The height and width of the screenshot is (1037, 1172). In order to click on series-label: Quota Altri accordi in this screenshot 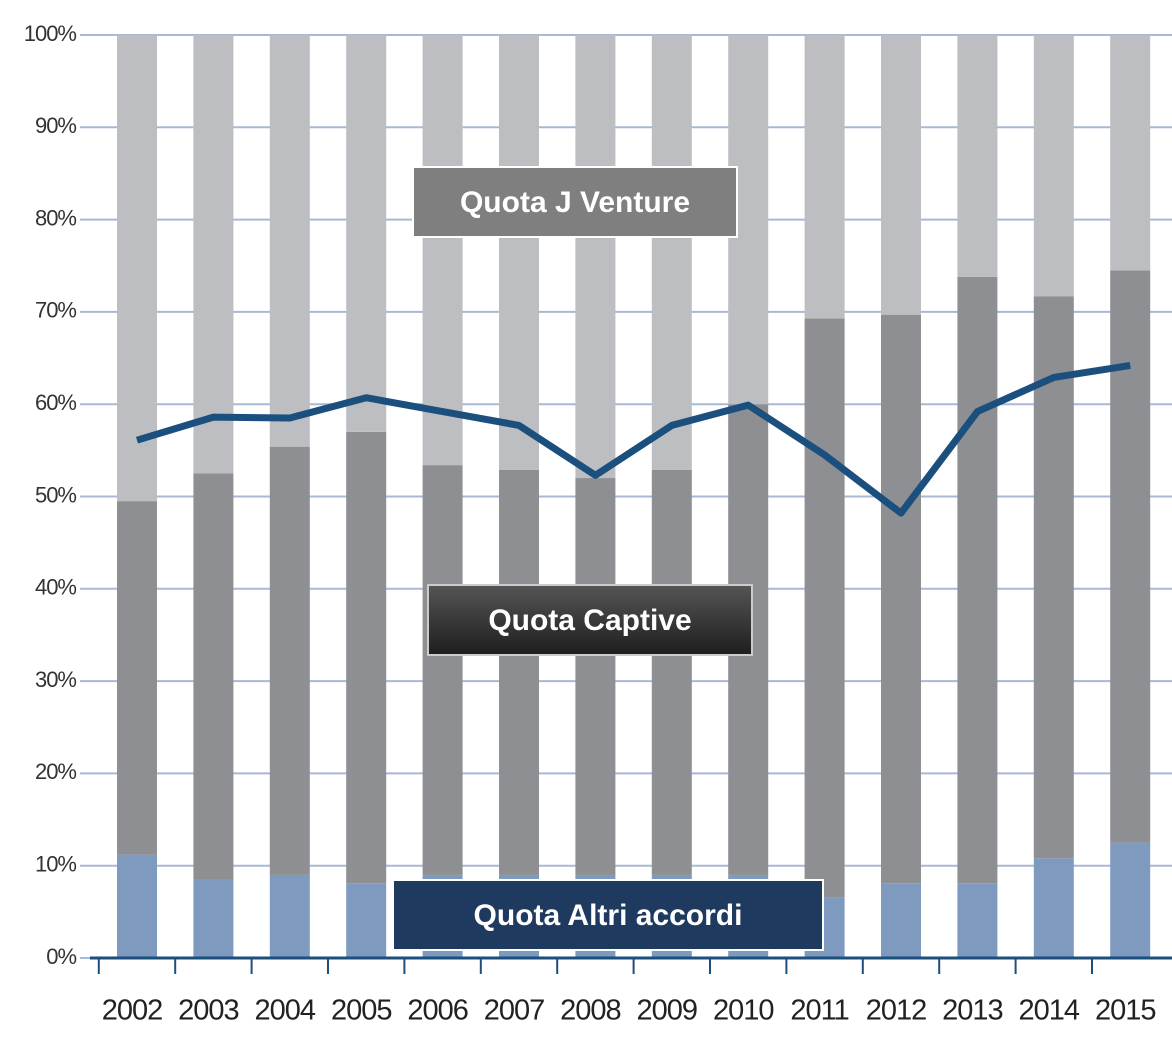, I will do `click(608, 915)`.